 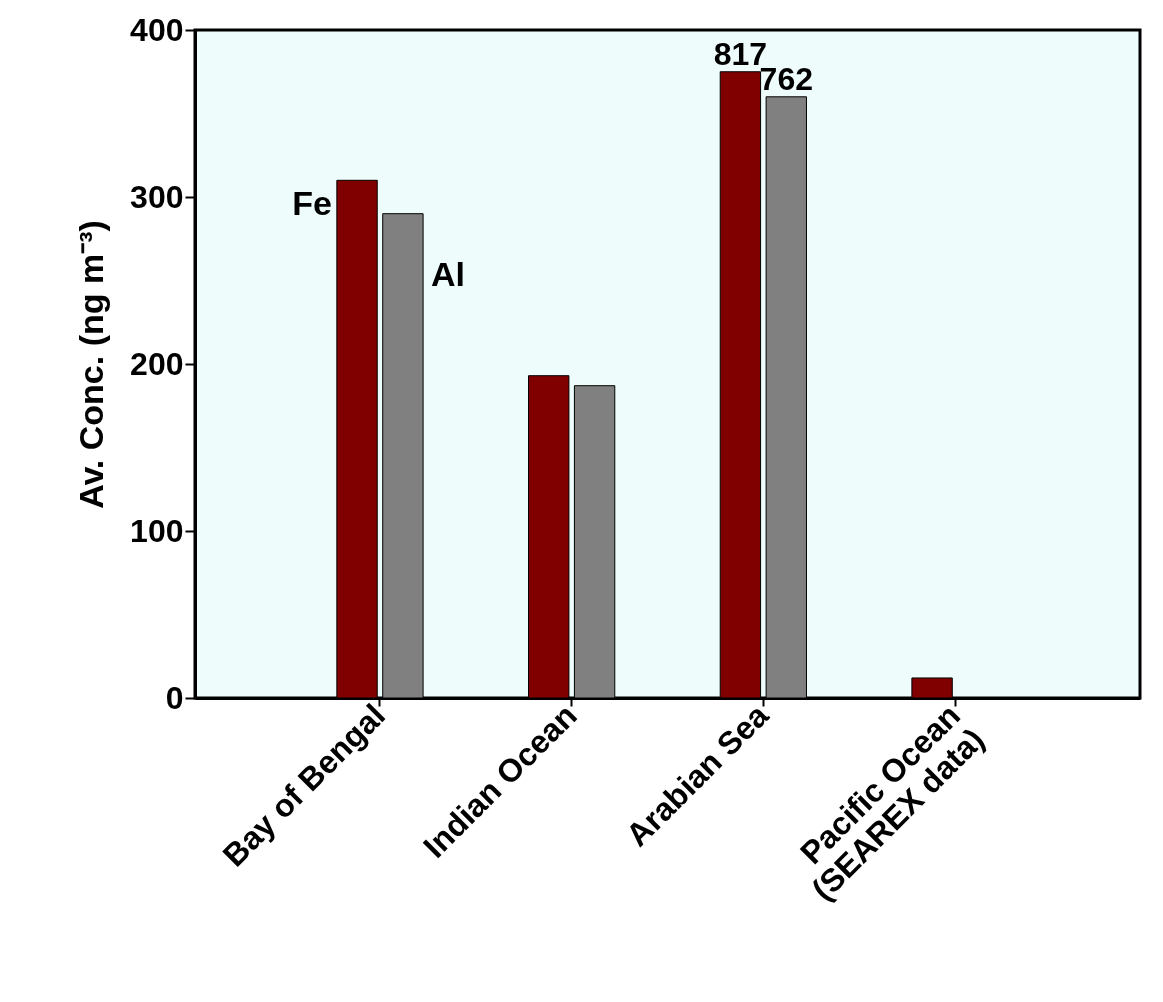 What do you see at coordinates (447, 273) in the screenshot?
I see `series-label: Al` at bounding box center [447, 273].